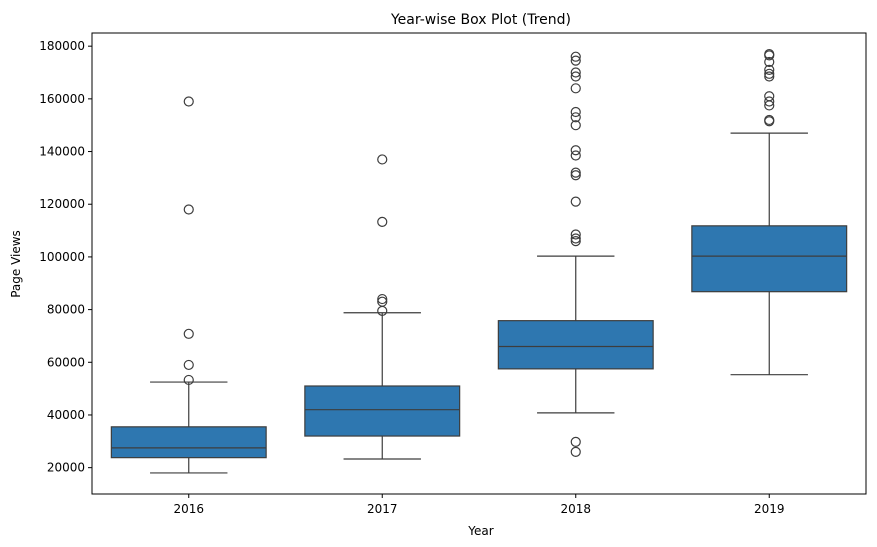  What do you see at coordinates (66, 468) in the screenshot?
I see `y-tick-label: 20000` at bounding box center [66, 468].